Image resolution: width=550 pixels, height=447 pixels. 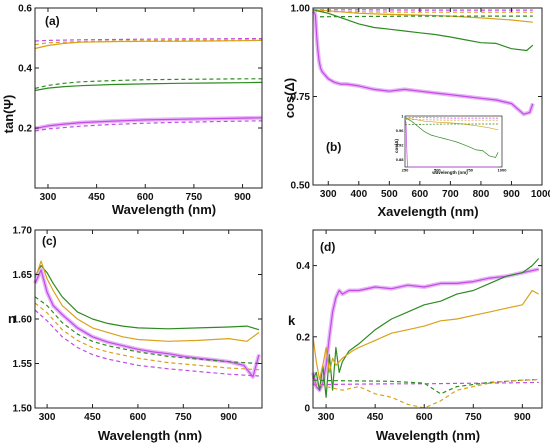 I want to click on x-axis-label-a: Wavelength (nm), so click(x=164, y=209).